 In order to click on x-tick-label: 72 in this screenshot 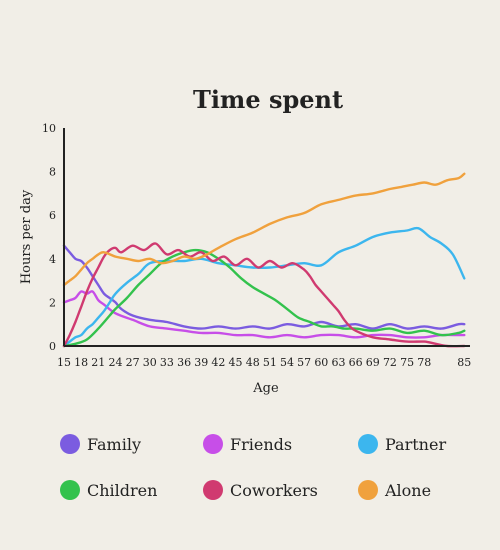, I will do `click(390, 362)`.